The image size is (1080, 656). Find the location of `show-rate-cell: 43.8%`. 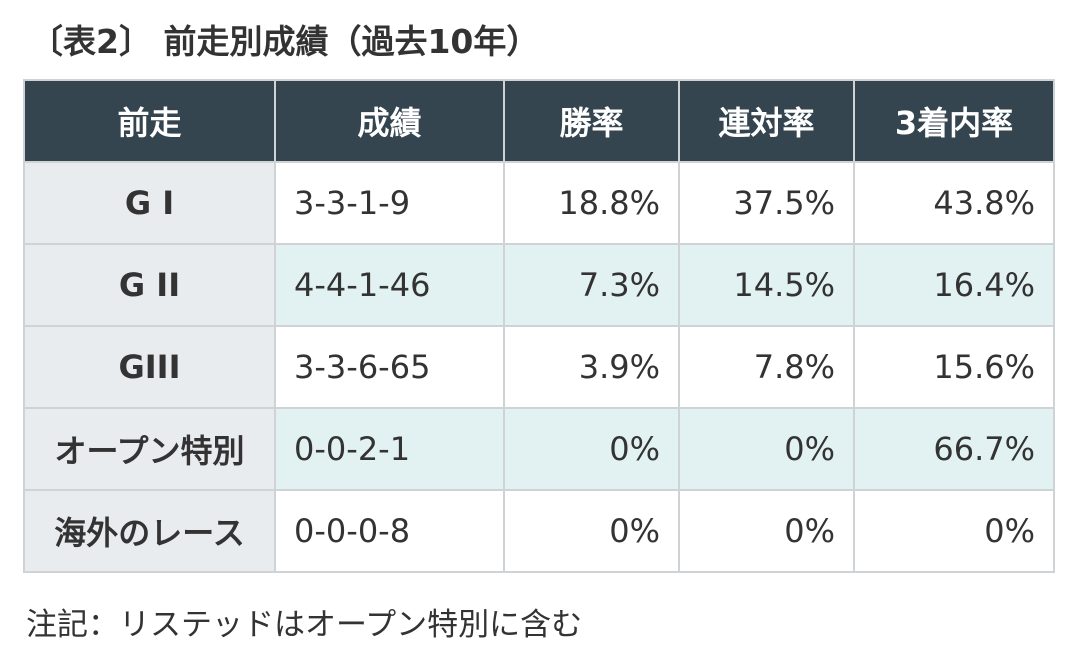

show-rate-cell: 43.8% is located at coordinates (954, 203).